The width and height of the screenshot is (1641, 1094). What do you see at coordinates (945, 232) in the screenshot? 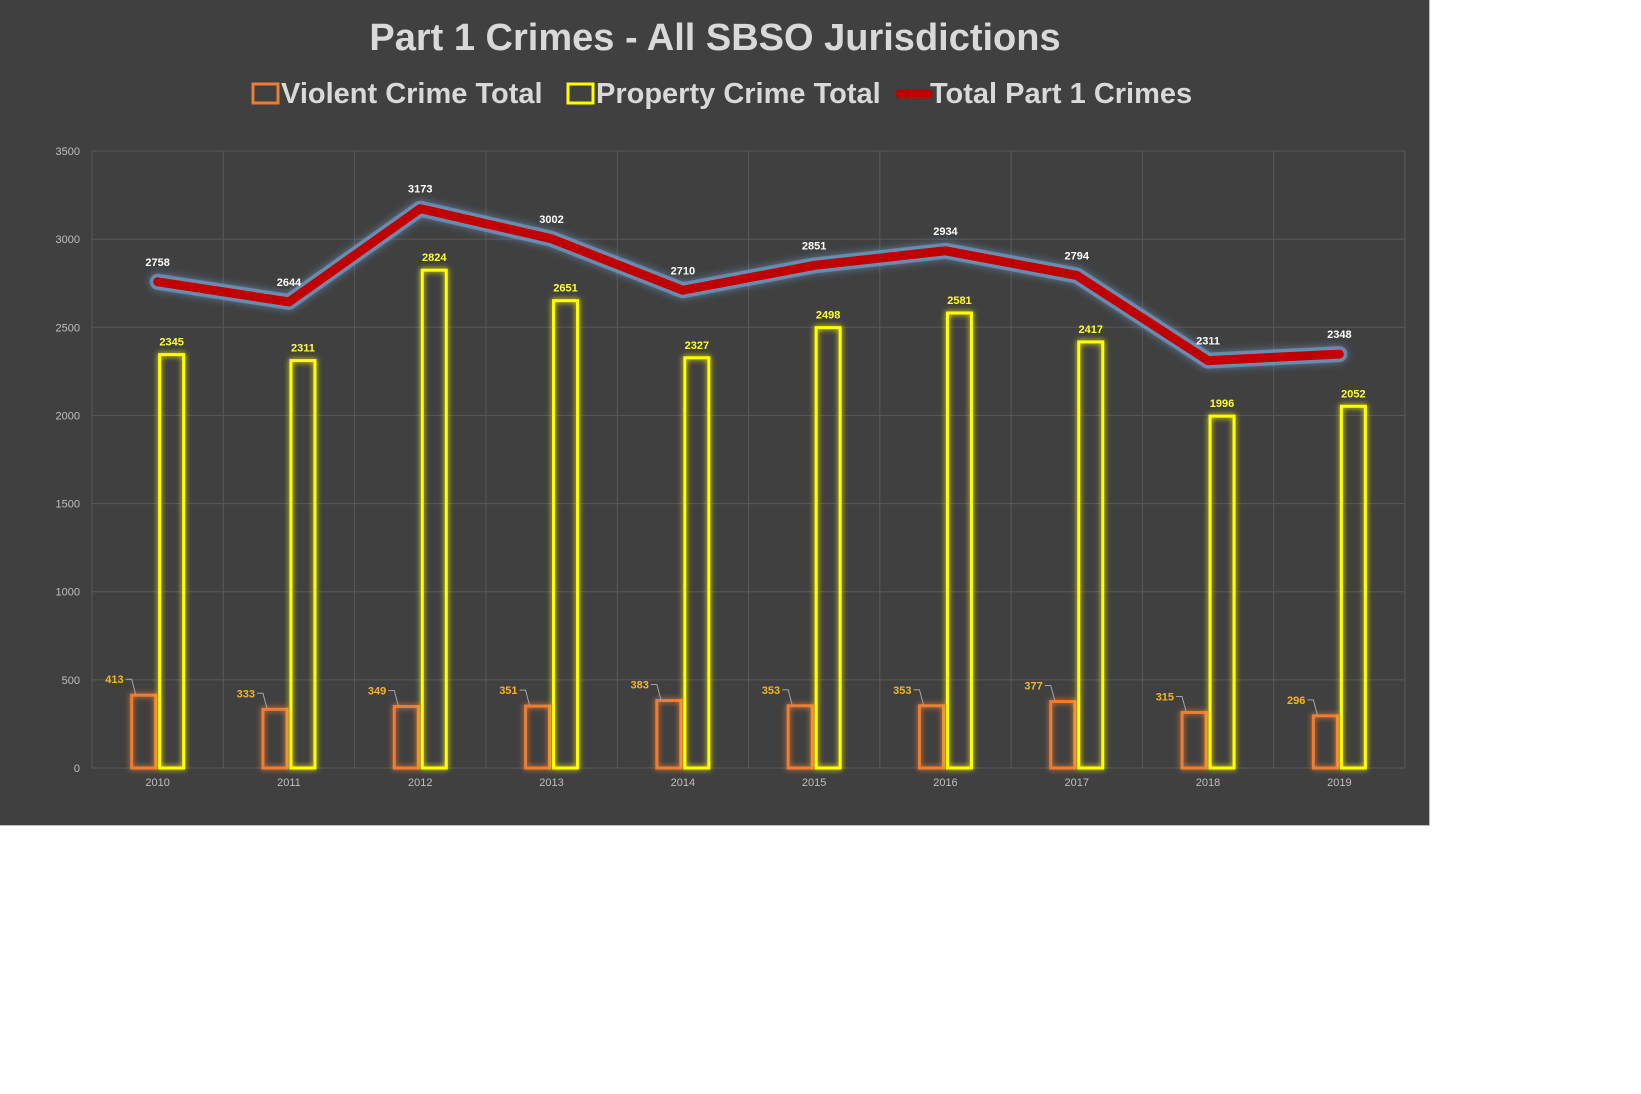
I see `total-data-label: 2934` at bounding box center [945, 232].